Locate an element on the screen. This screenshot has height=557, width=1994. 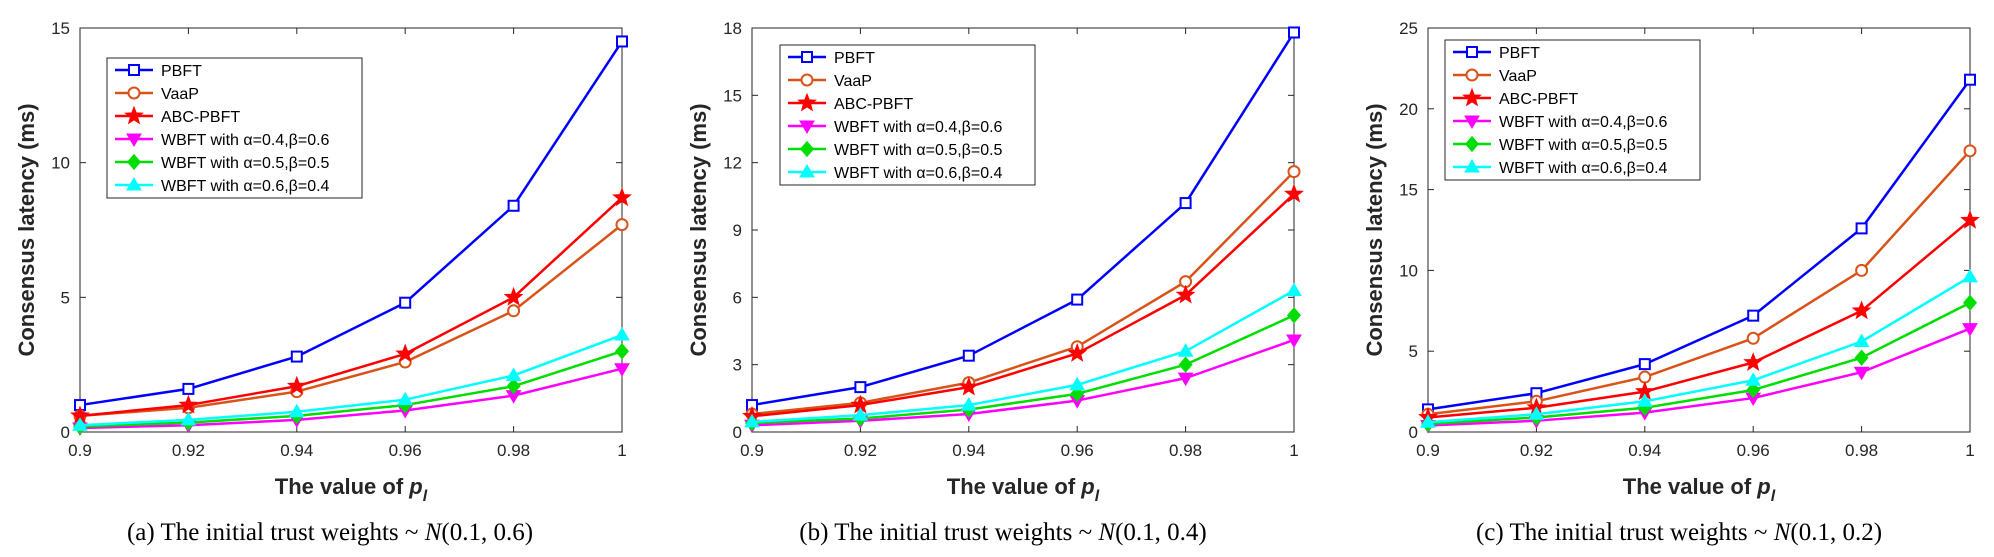
legend-box is located at coordinates (907, 115).